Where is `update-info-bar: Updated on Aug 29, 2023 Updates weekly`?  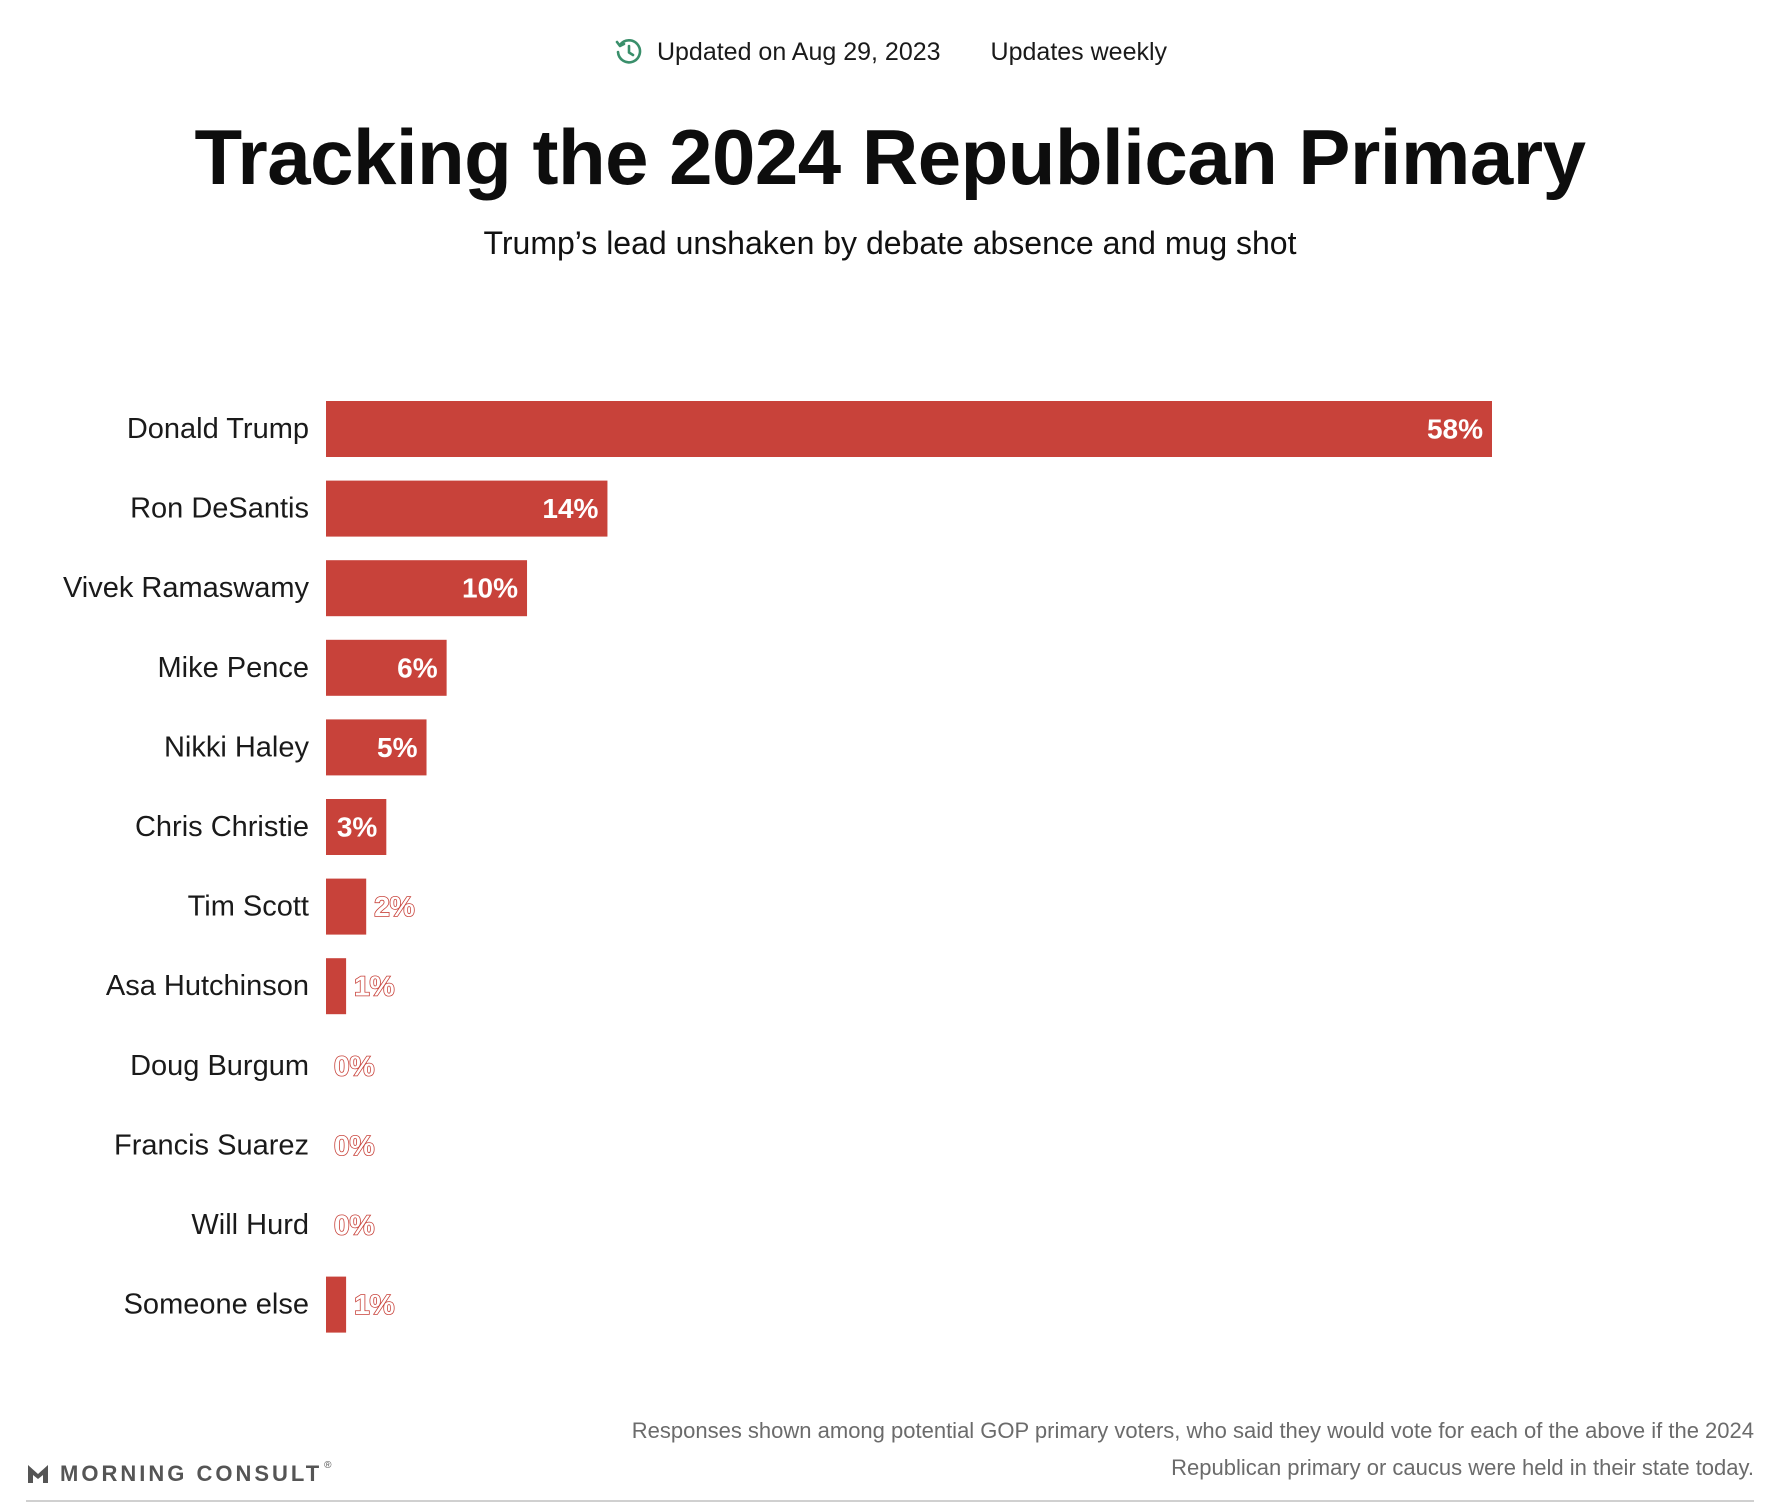 update-info-bar: Updated on Aug 29, 2023 Updates weekly is located at coordinates (890, 52).